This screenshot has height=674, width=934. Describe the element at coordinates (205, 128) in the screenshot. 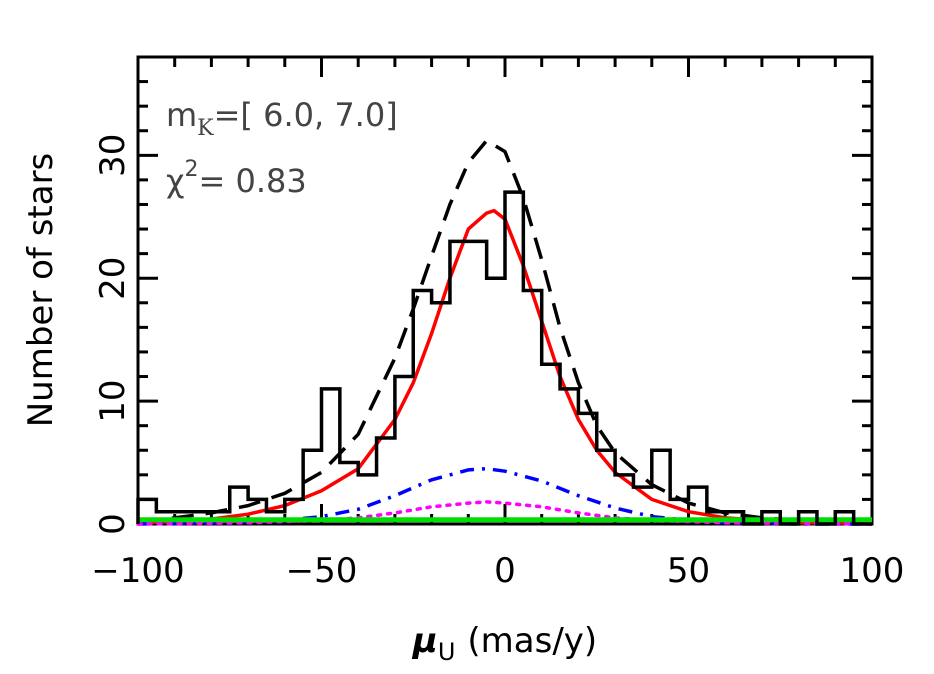

I see `mag-subscript: K` at that location.